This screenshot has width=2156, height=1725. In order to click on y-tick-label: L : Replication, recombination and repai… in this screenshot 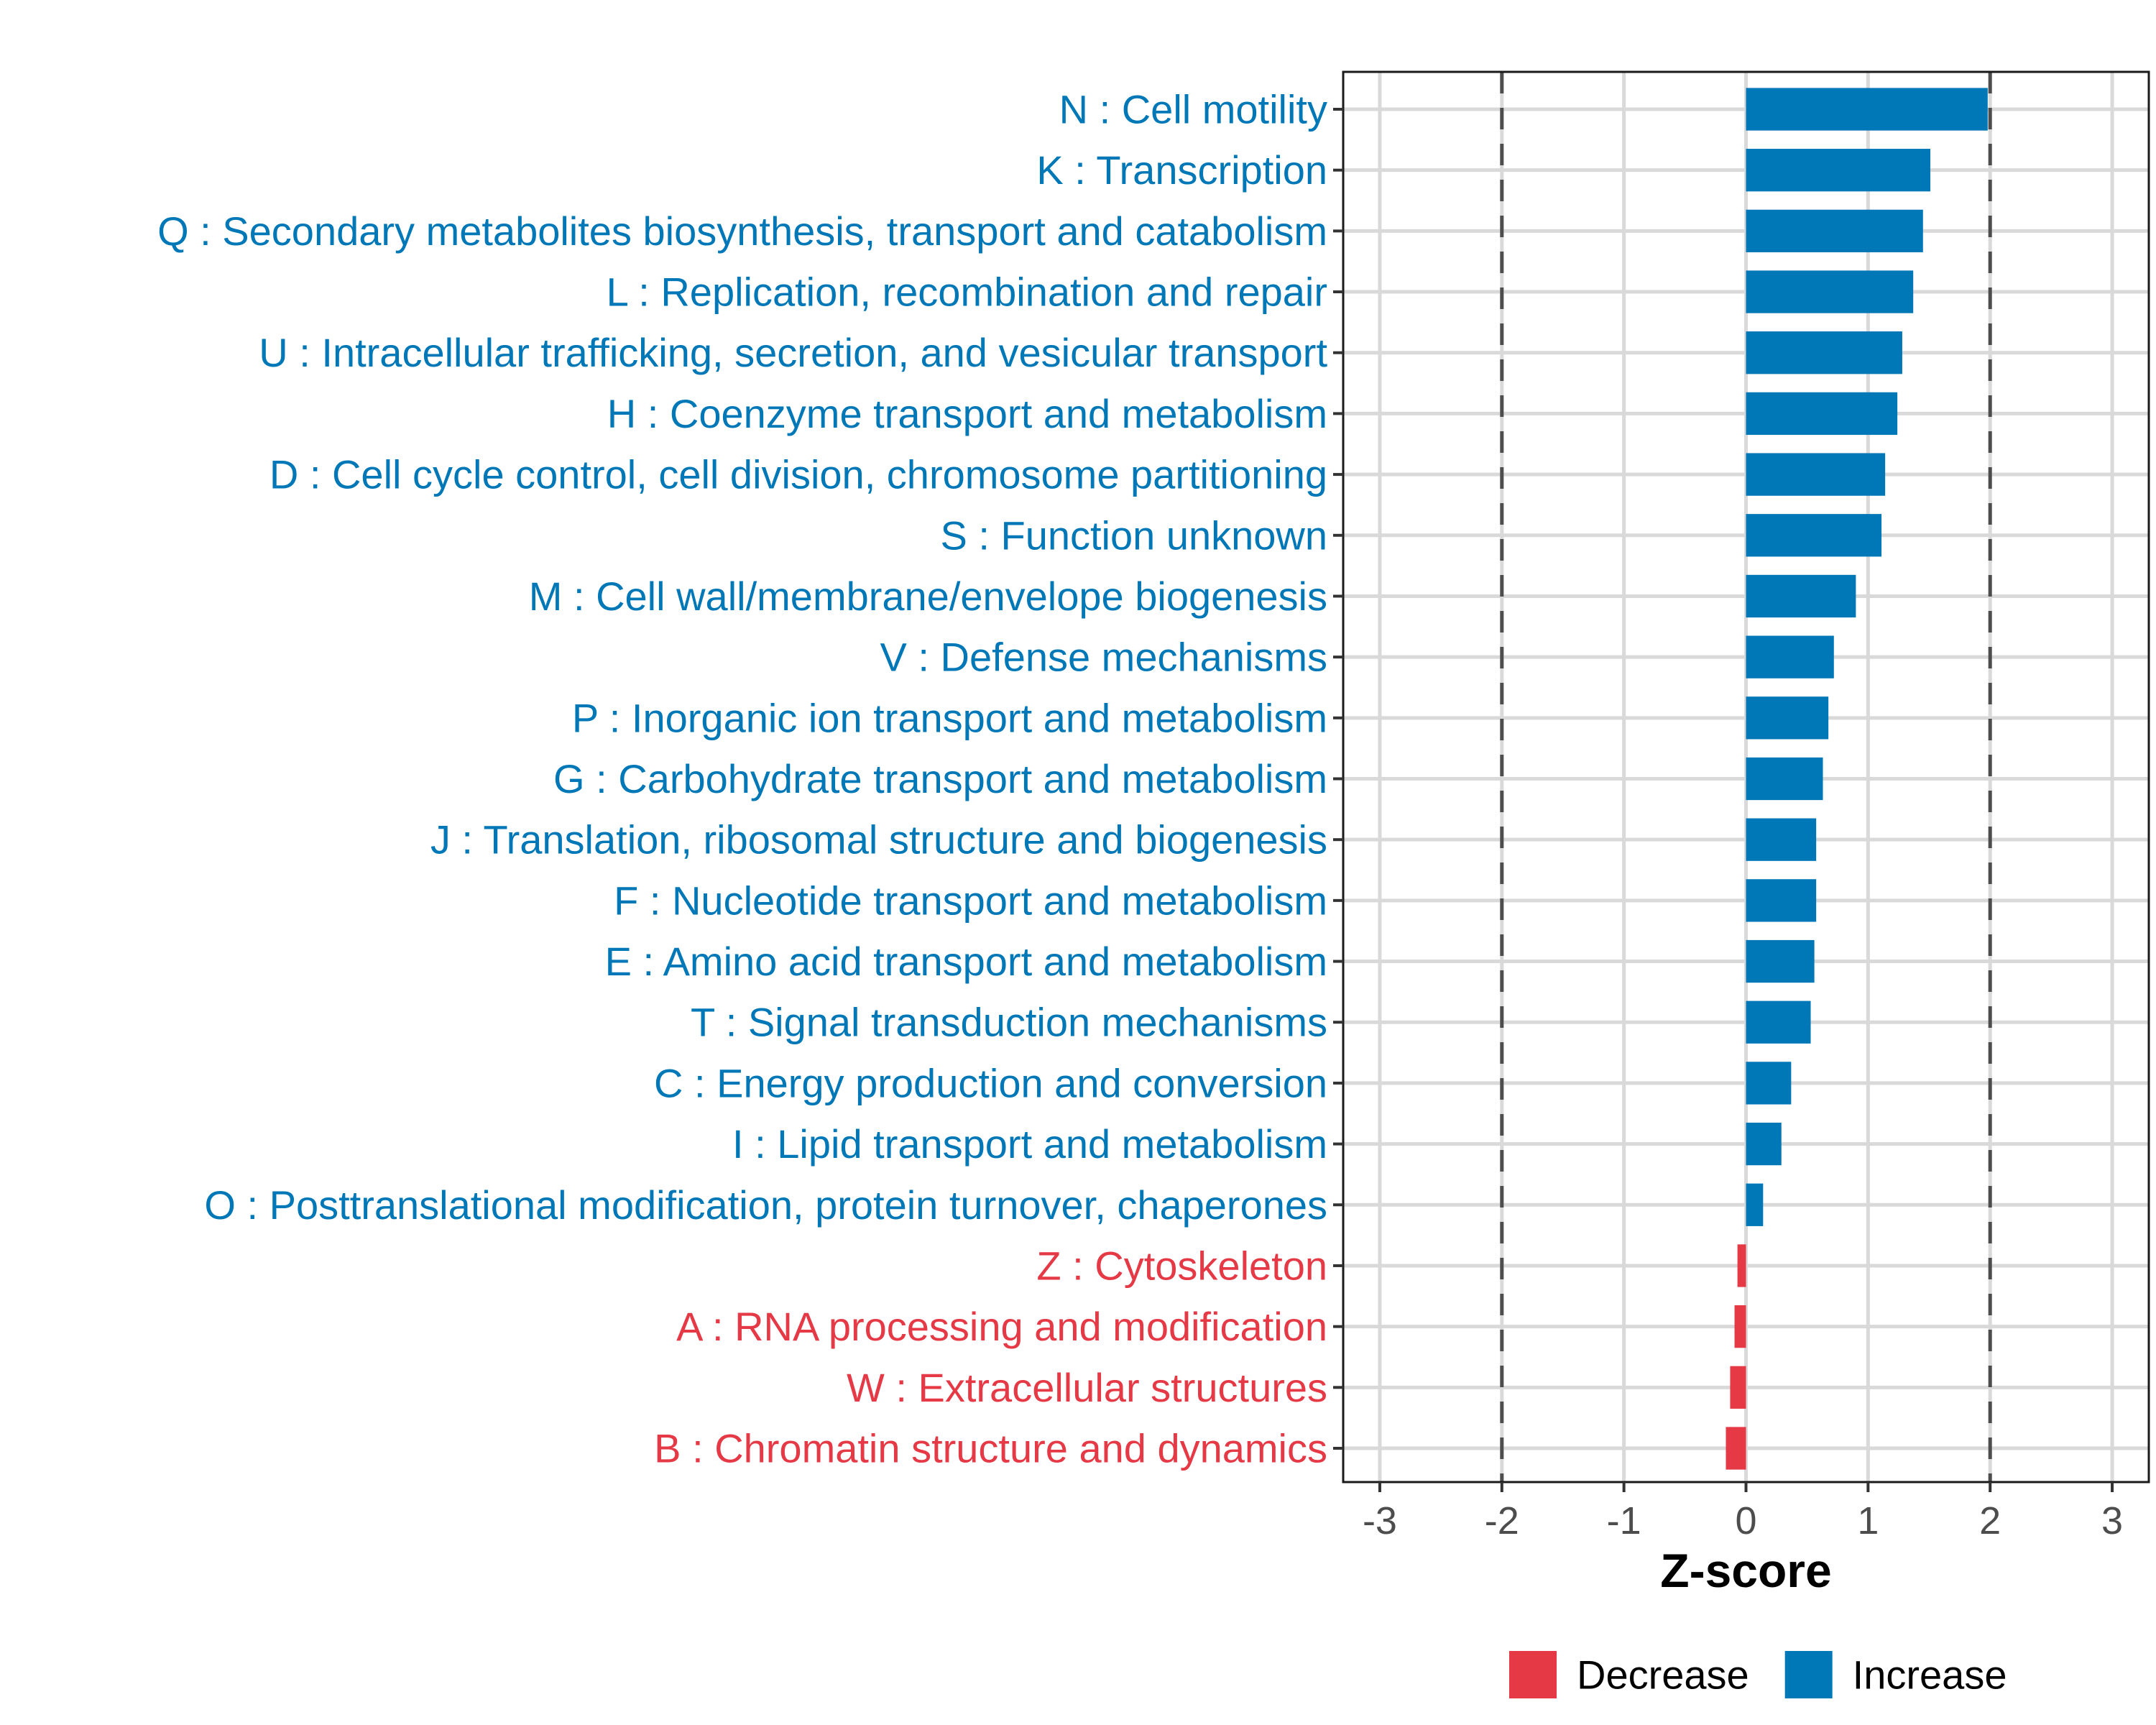, I will do `click(967, 292)`.